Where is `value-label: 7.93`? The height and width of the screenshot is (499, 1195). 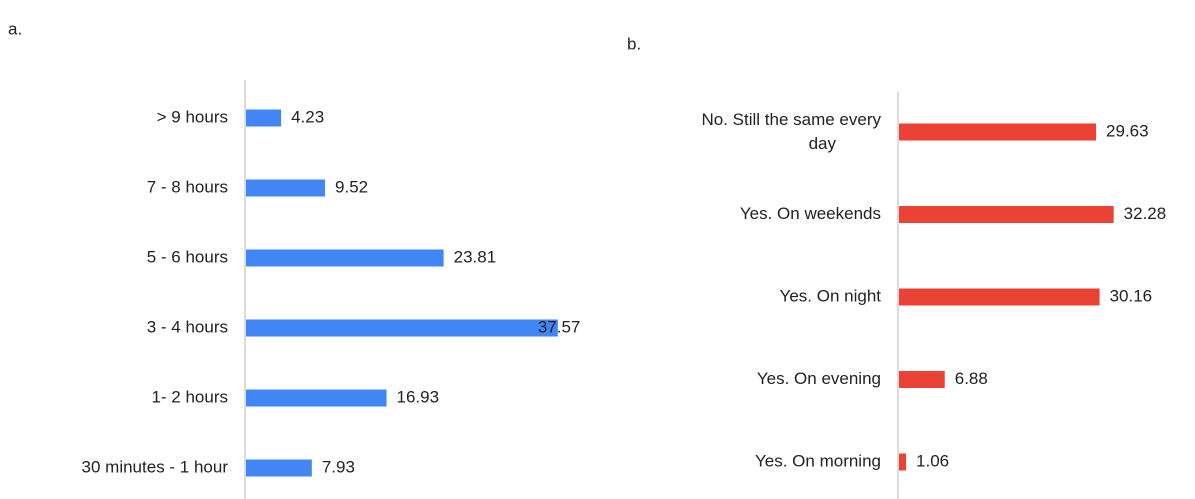
value-label: 7.93 is located at coordinates (338, 466).